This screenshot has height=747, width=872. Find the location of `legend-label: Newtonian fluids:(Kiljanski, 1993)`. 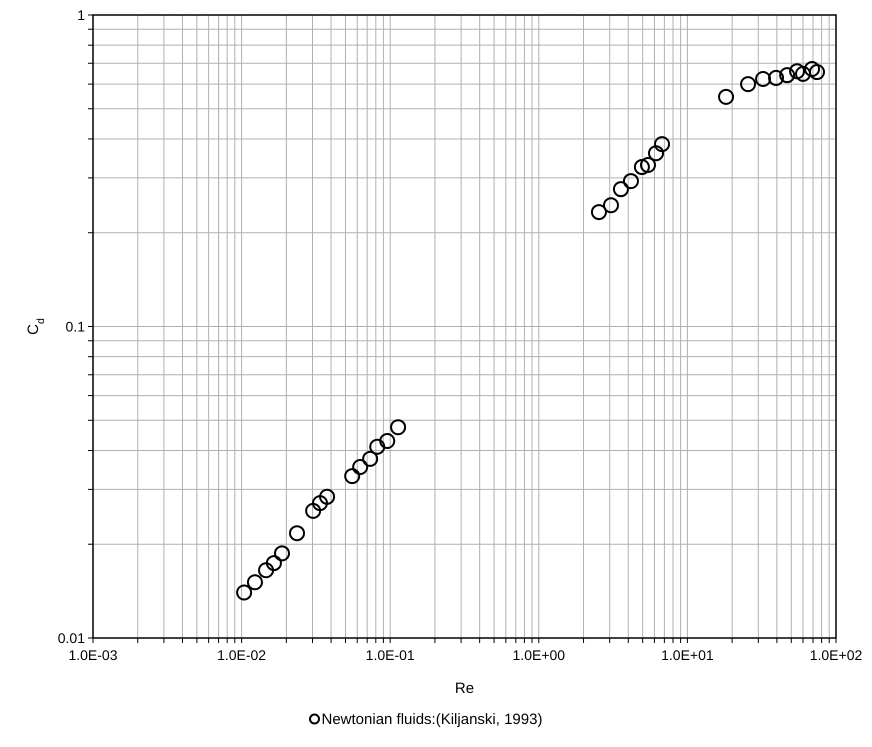

legend-label: Newtonian fluids:(Kiljanski, 1993) is located at coordinates (432, 719).